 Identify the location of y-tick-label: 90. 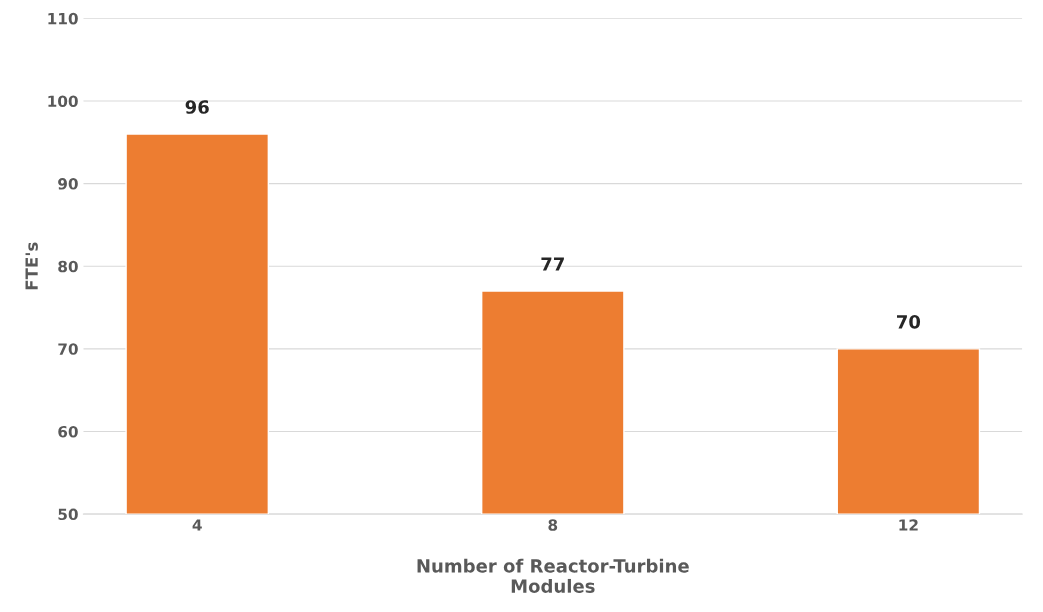
(68, 184).